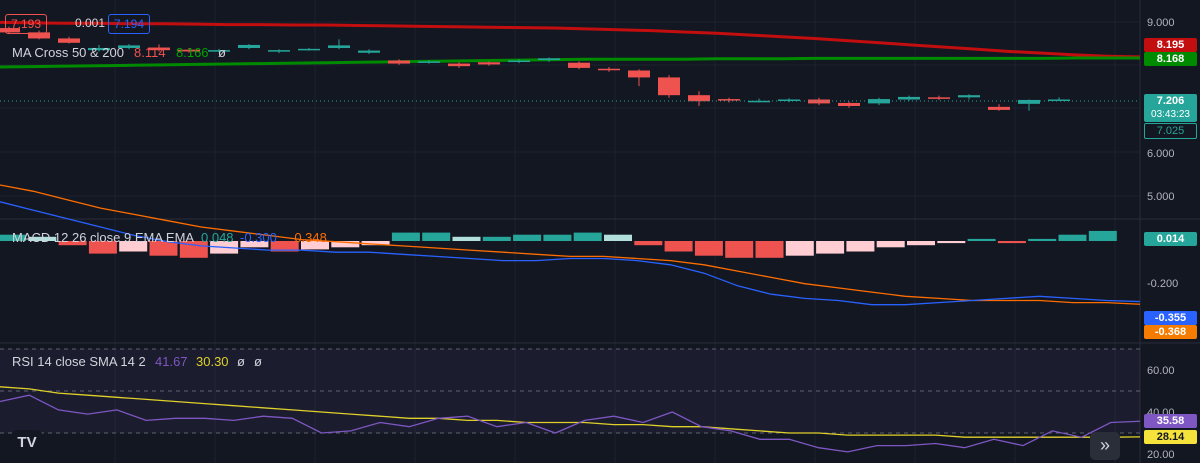 The image size is (1200, 463). I want to click on macd-signal-axis-label: -0.368, so click(1170, 332).